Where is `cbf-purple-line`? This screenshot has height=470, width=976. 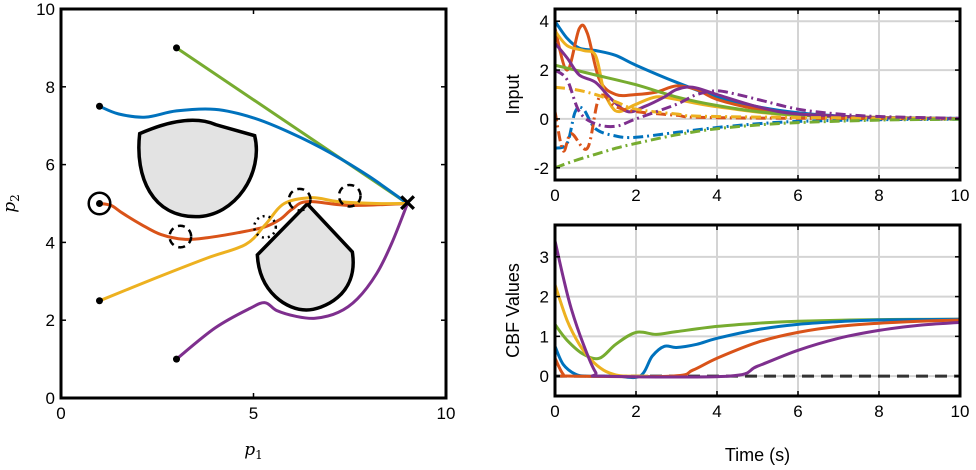 cbf-purple-line is located at coordinates (757, 309).